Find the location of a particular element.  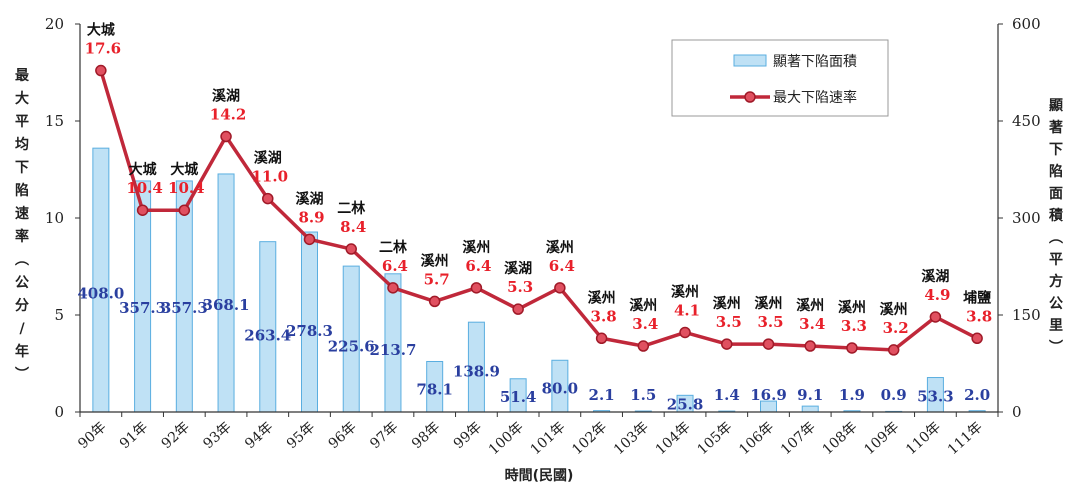

x-axis-title: 時間(民國) is located at coordinates (539, 475).